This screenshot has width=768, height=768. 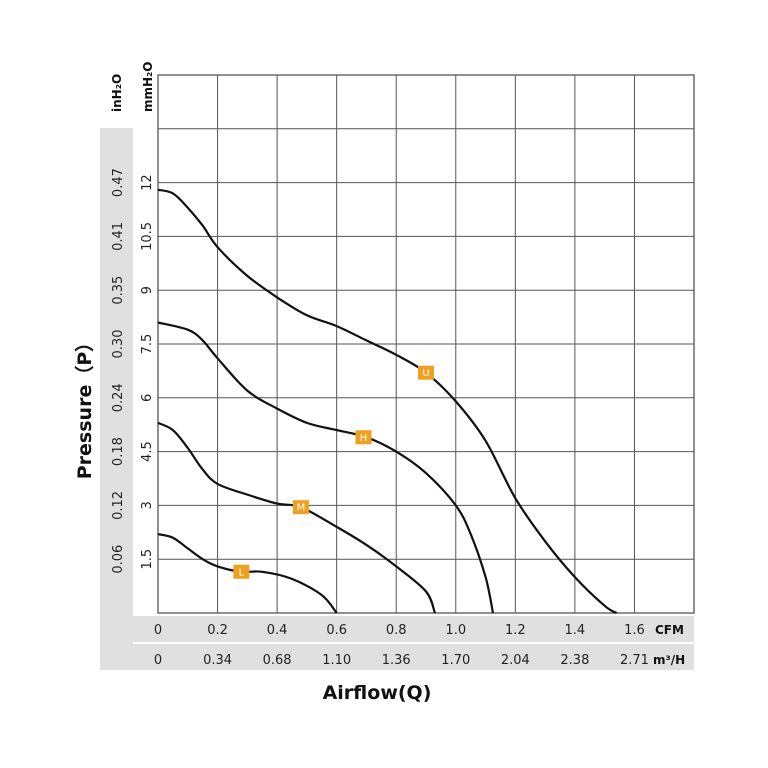 I want to click on y-tick-label-mmh2o: 1.5, so click(x=147, y=559).